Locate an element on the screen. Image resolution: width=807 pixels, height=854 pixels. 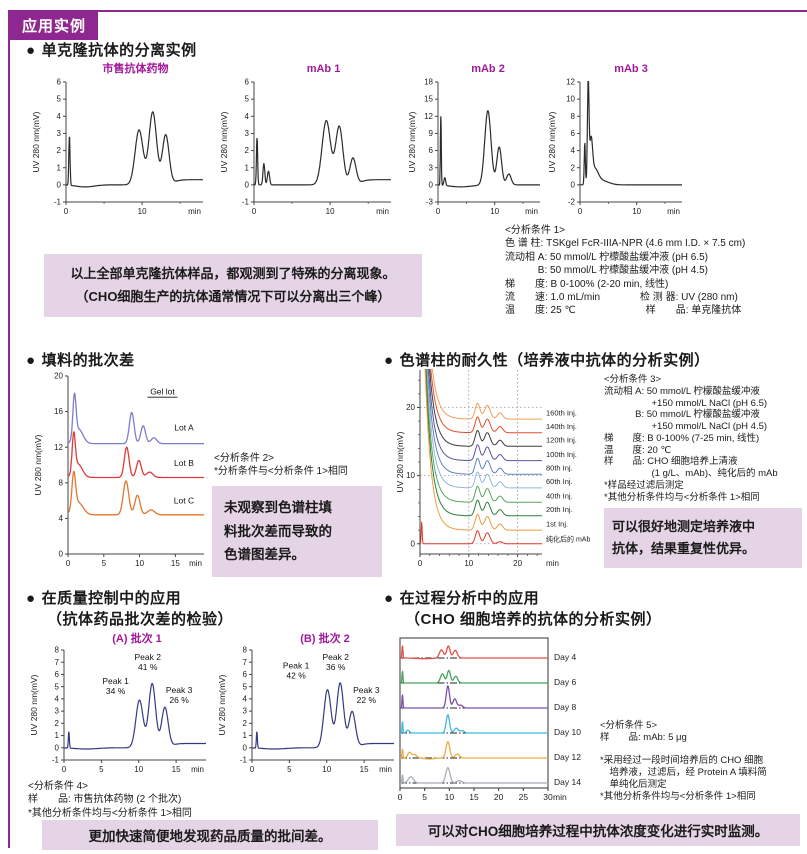
note-box-lot-difference: 未观察到色谱柱填 料批次差而导致的 色谱图差异。 is located at coordinates (297, 531).